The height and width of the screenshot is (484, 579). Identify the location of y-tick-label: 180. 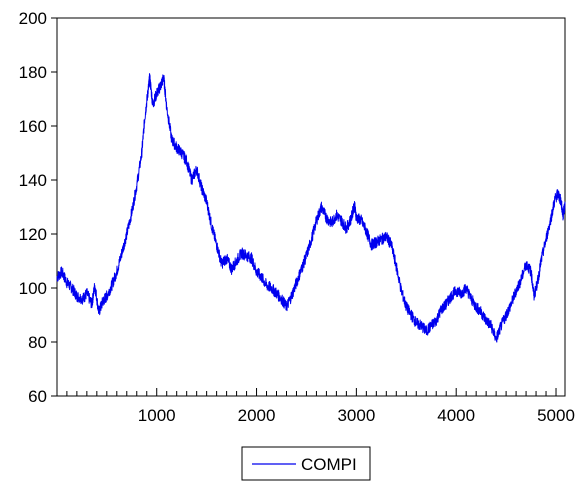
(33, 72).